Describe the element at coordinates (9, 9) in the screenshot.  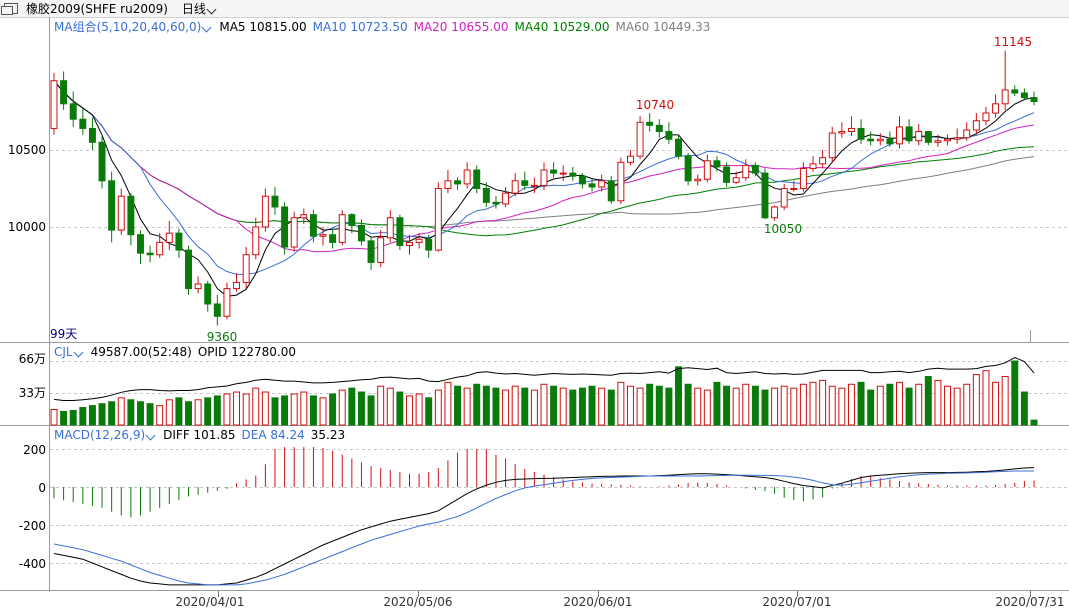
I see `window-restore-icon` at that location.